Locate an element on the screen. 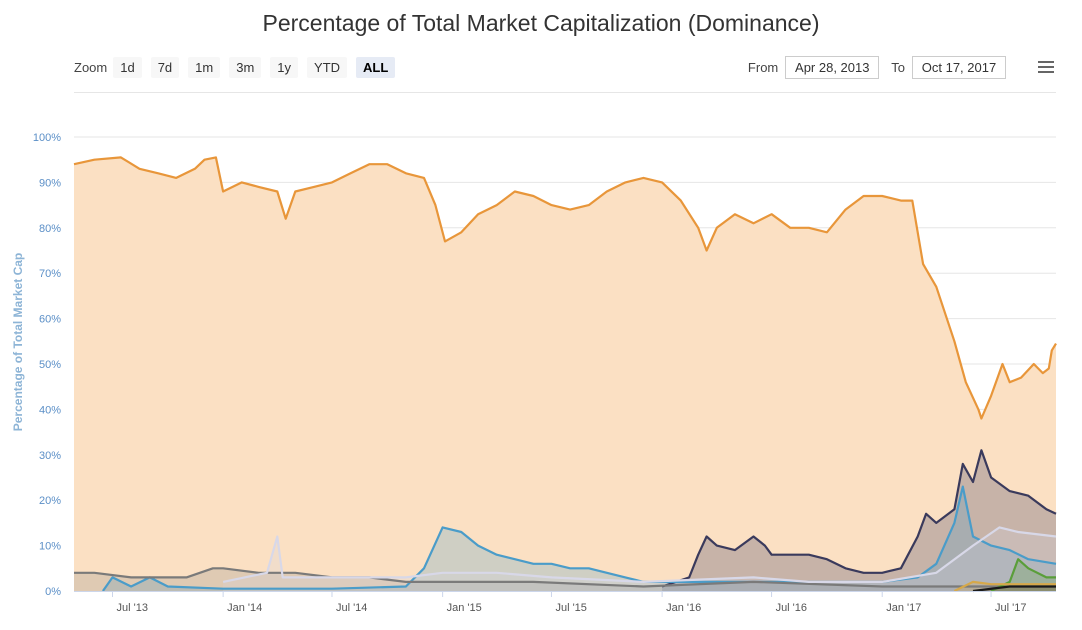 The width and height of the screenshot is (1082, 630). x-tick-label: Jul '16 is located at coordinates (791, 608).